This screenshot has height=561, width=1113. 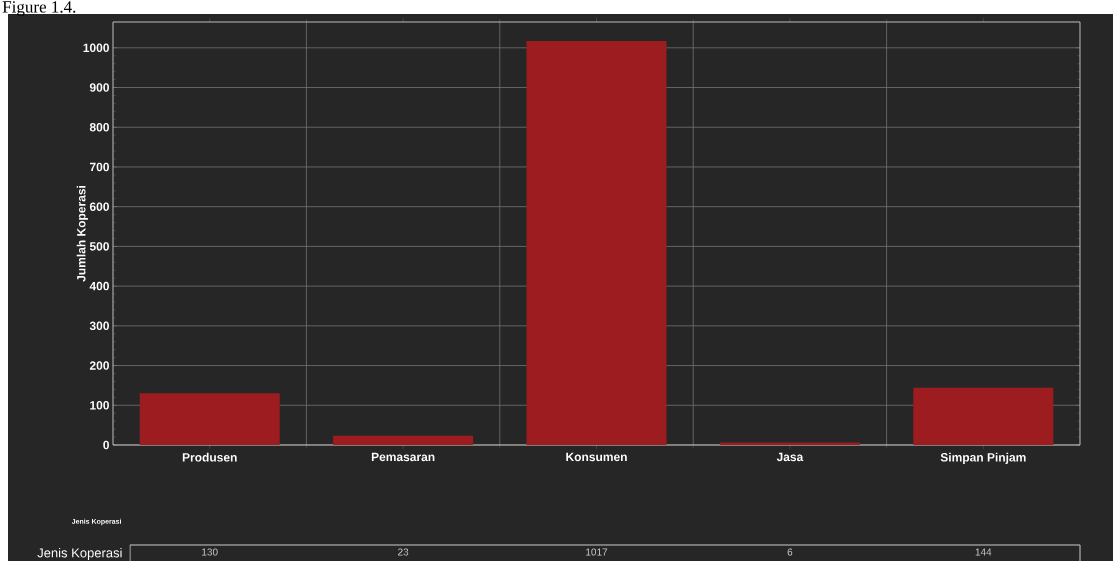 I want to click on y-tick-label: 700, so click(x=99, y=167).